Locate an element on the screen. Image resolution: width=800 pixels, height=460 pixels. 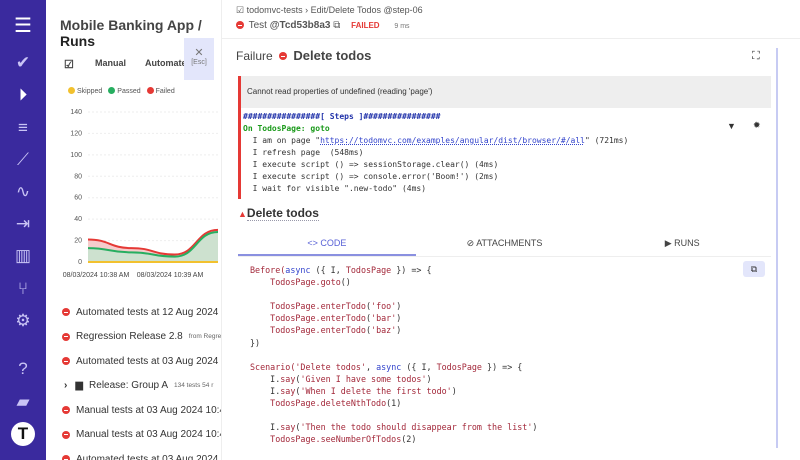
code-token: 'baz' is located at coordinates (384, 330).